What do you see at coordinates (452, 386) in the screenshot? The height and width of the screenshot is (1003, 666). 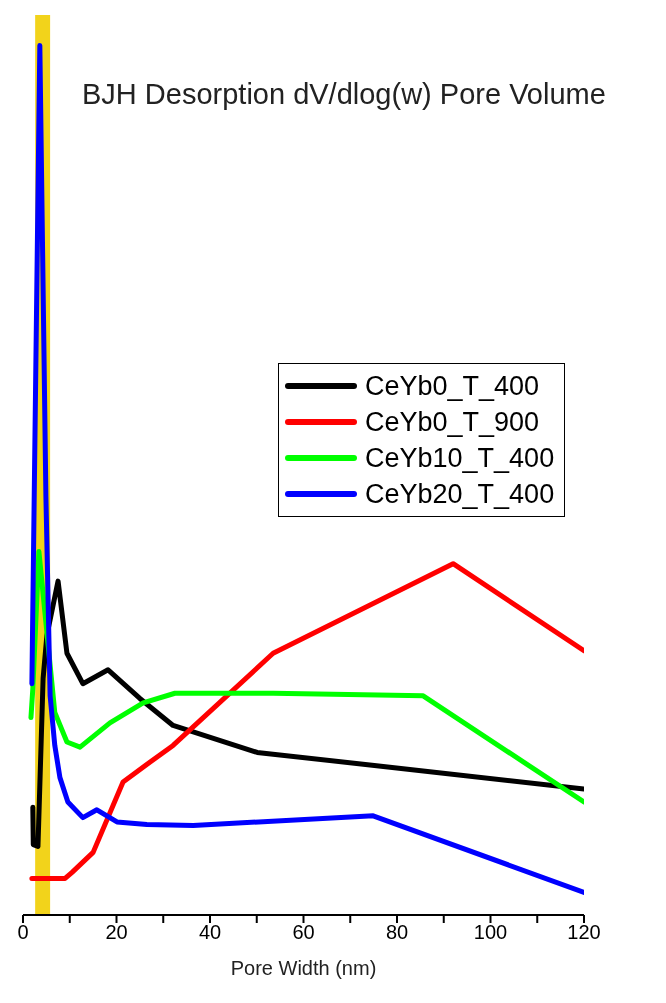 I see `legend-label: CeYb0_T_400` at bounding box center [452, 386].